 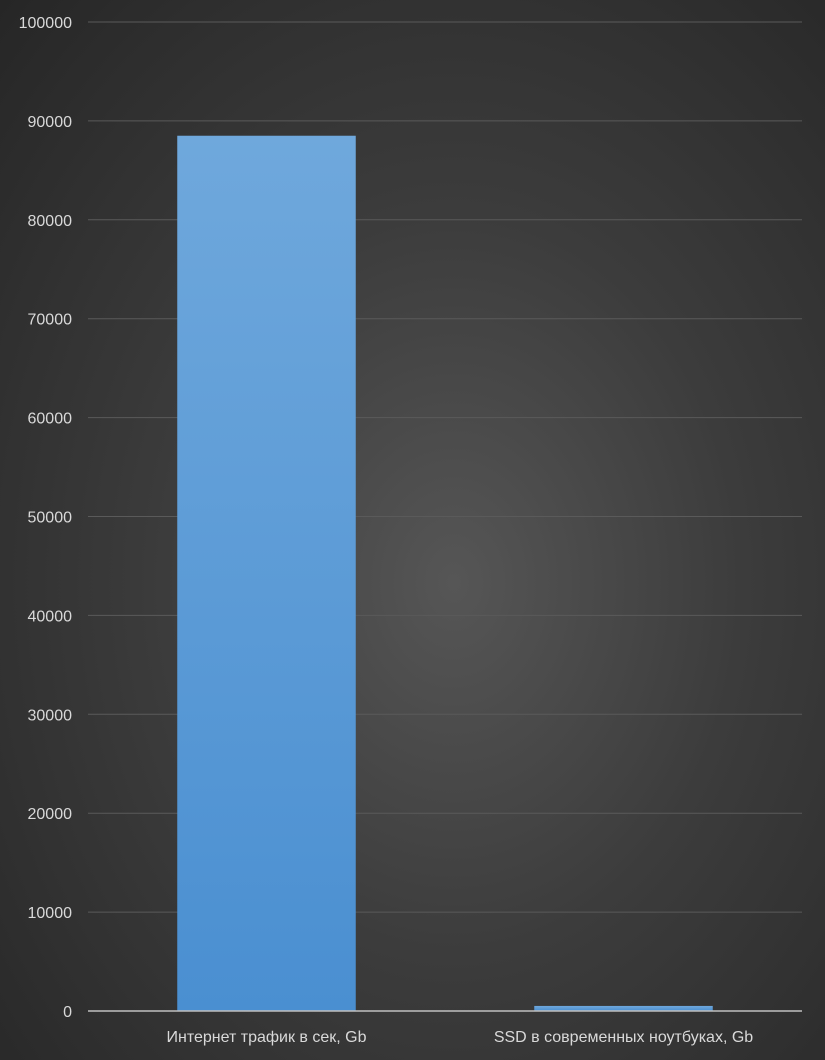 I want to click on y-tick-label: 90000, so click(x=50, y=122).